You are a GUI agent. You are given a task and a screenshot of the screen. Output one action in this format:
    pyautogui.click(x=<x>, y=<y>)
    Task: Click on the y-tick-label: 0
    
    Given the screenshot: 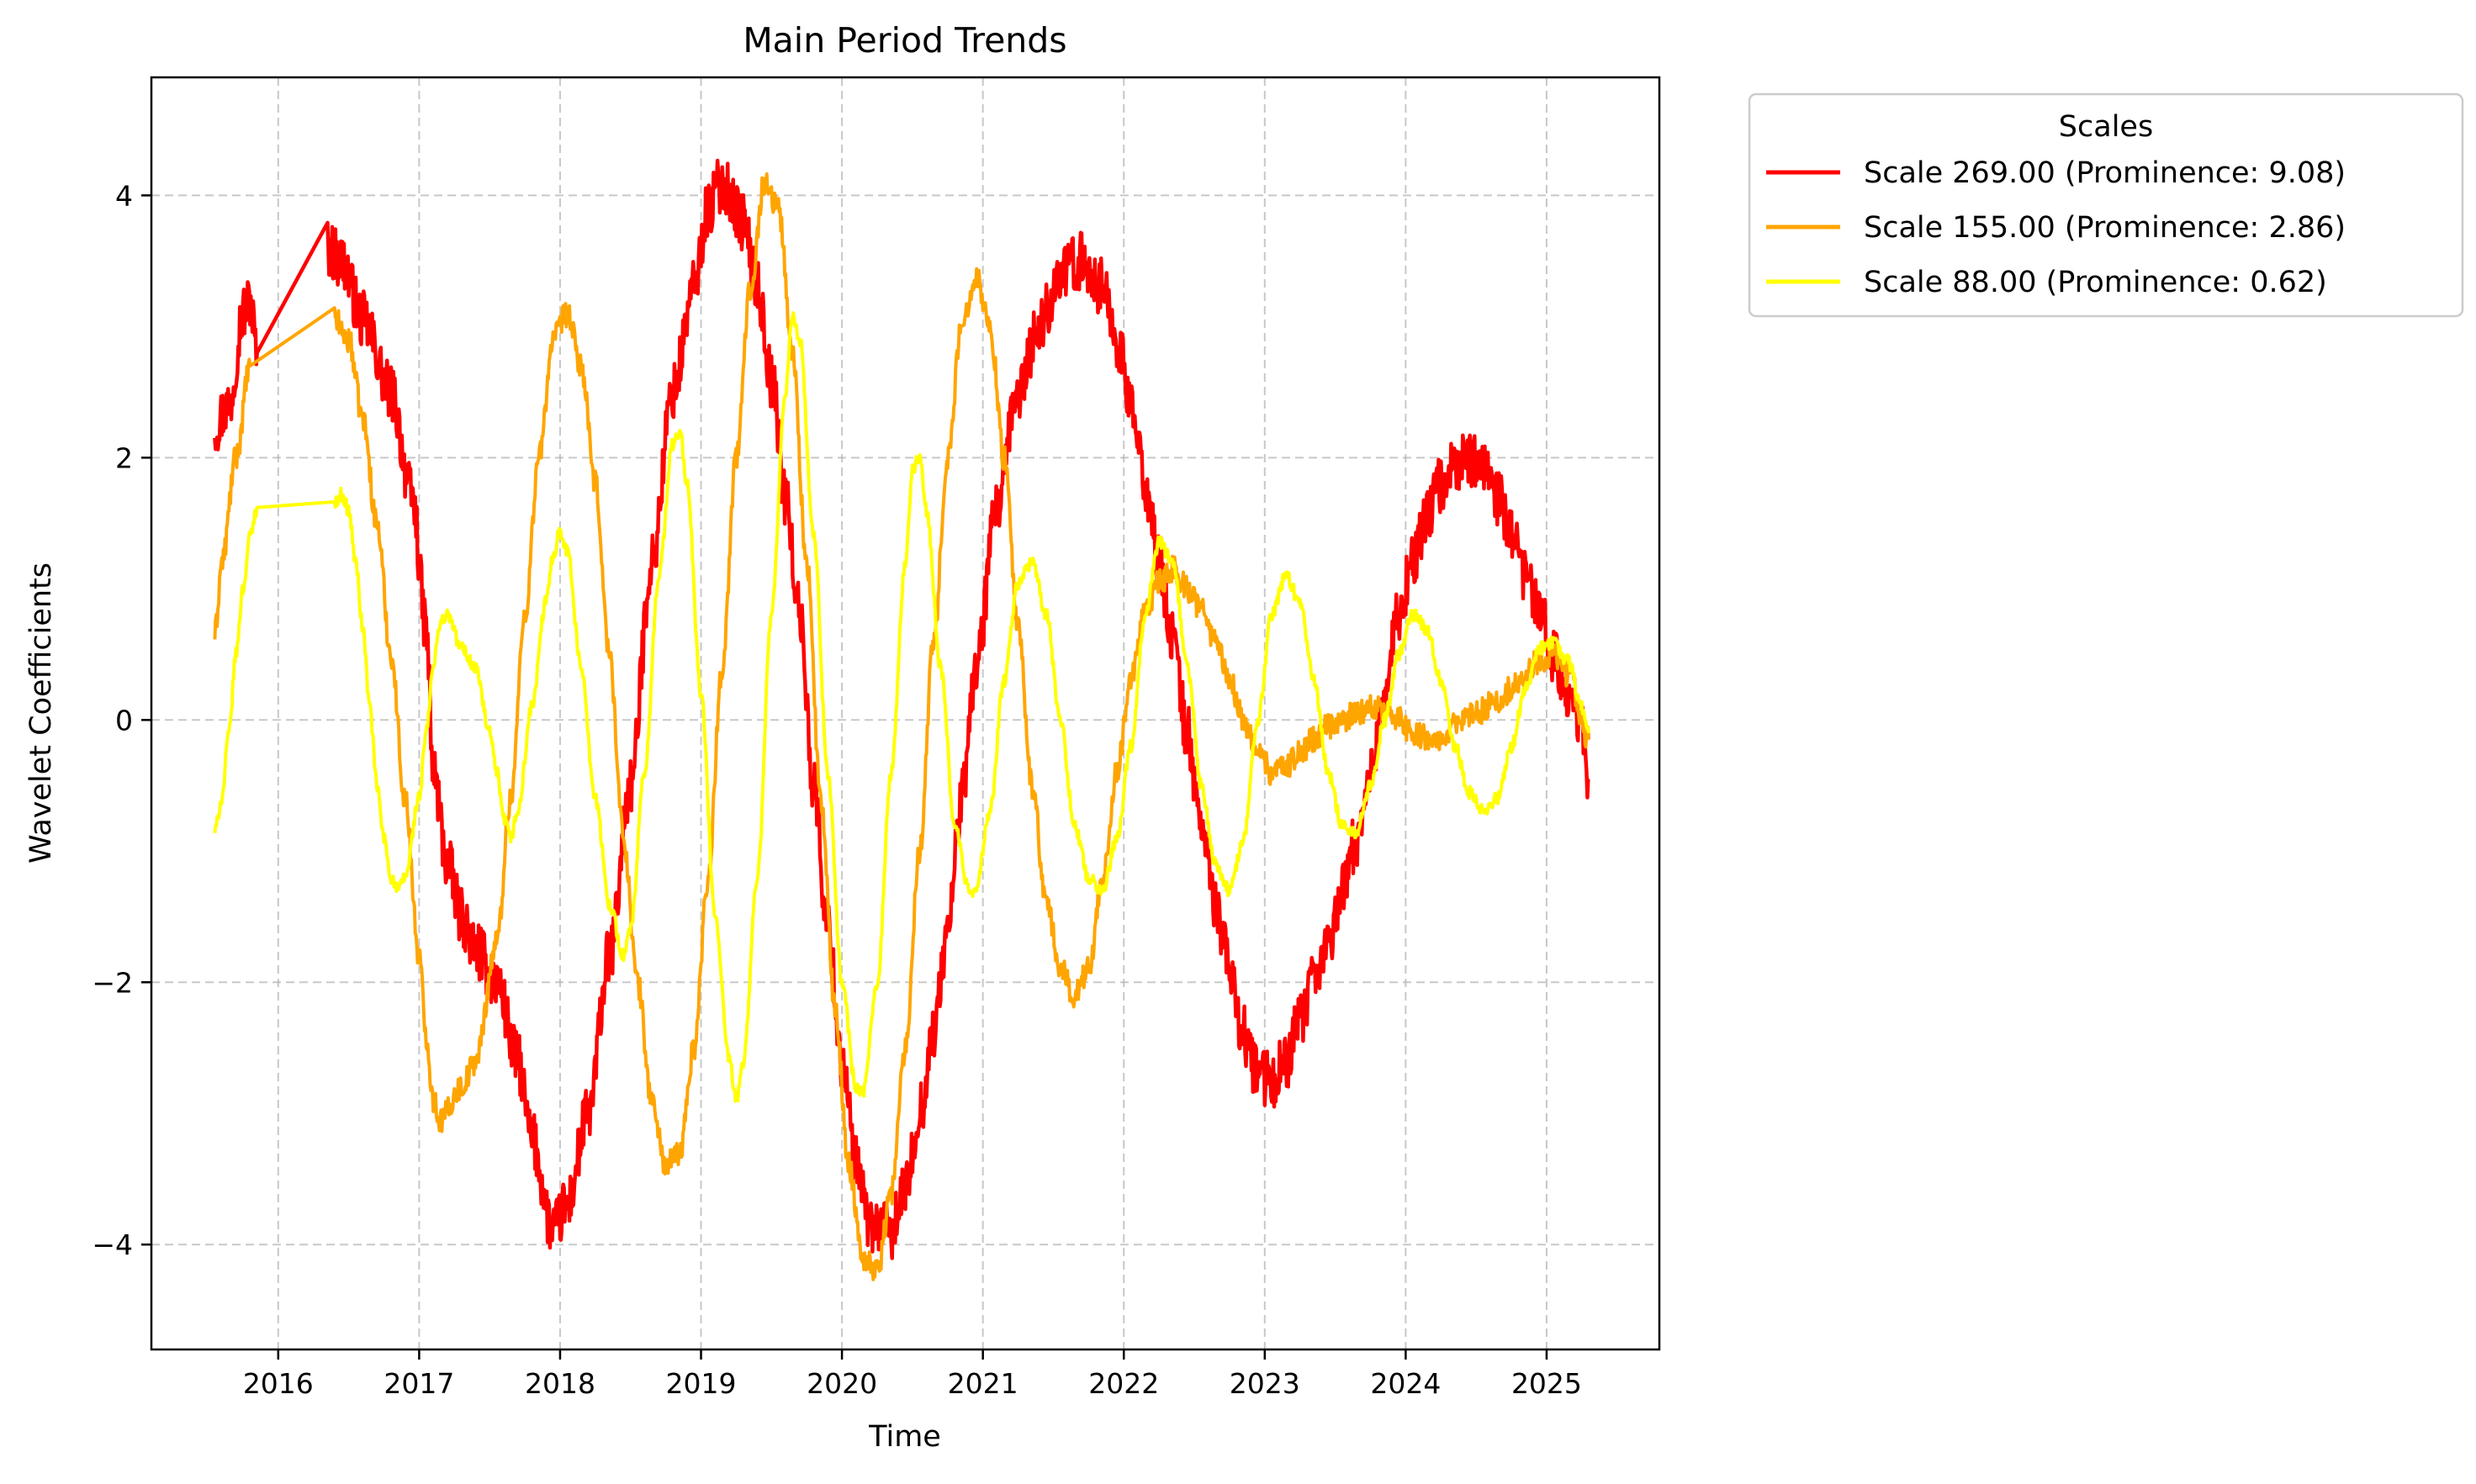 What is the action you would take?
    pyautogui.click(x=124, y=720)
    